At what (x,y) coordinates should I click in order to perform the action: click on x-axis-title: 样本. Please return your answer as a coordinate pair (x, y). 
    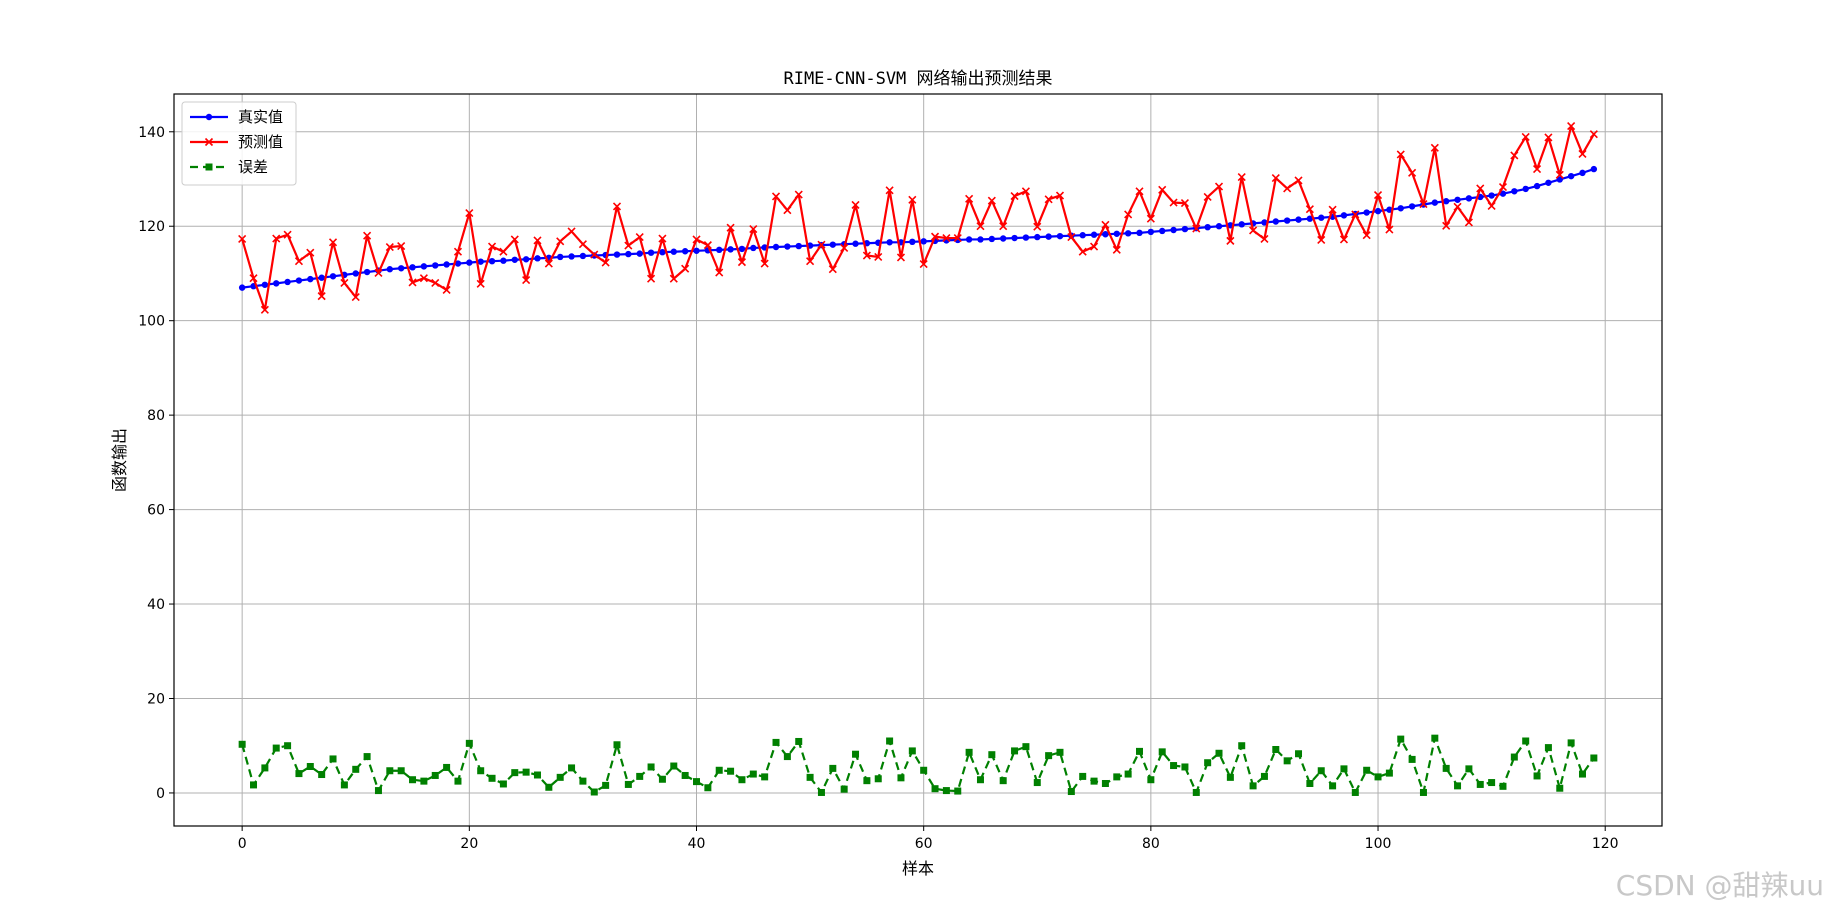
    Looking at the image, I should click on (918, 868).